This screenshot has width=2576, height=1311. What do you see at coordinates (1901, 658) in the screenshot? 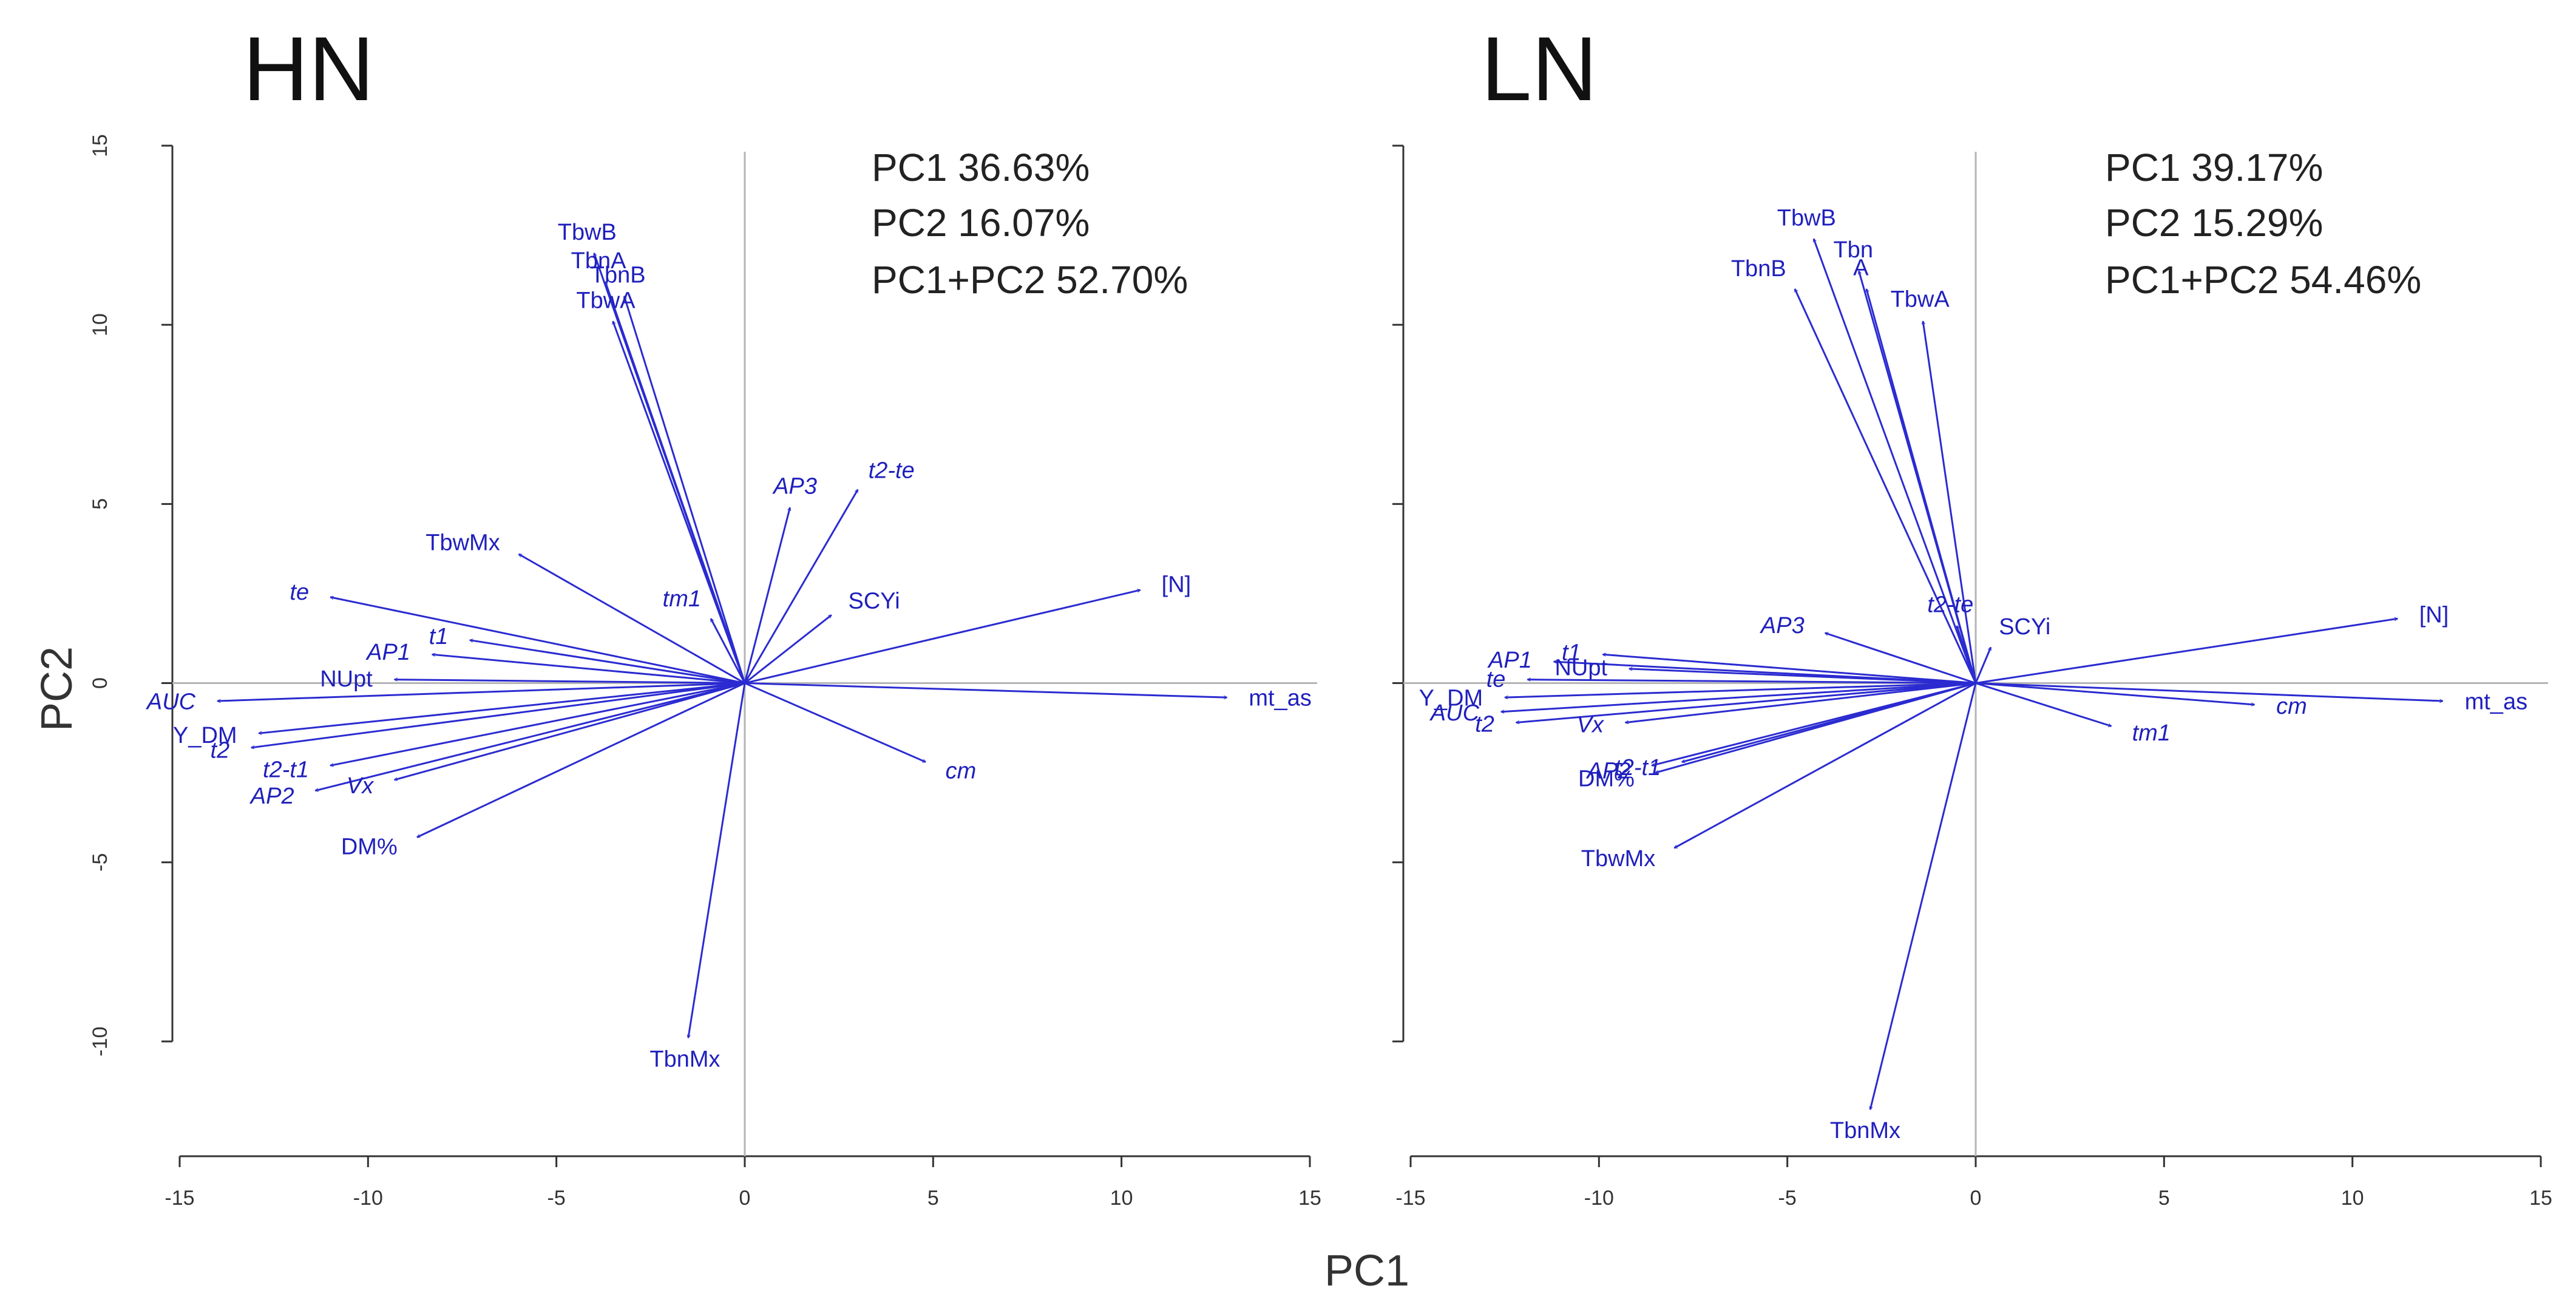
I see `ln-vector-ap3` at bounding box center [1901, 658].